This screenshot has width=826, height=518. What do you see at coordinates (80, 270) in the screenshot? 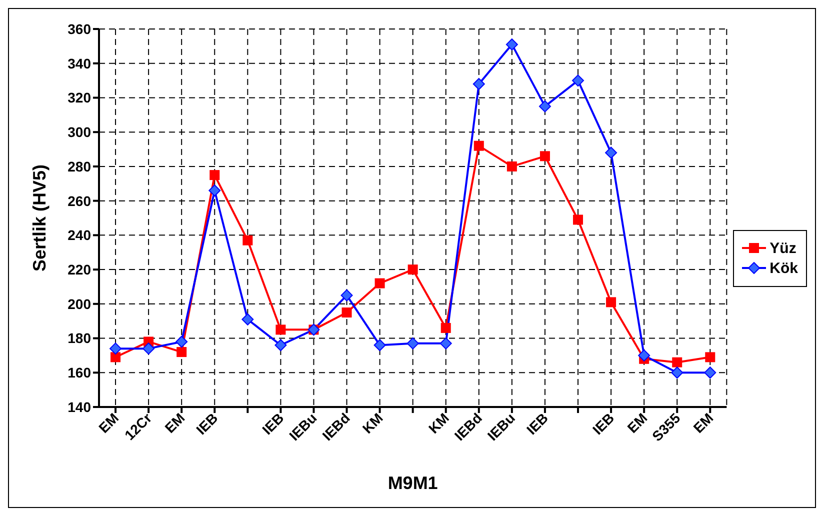
I see `y-tick-label: 220` at bounding box center [80, 270].